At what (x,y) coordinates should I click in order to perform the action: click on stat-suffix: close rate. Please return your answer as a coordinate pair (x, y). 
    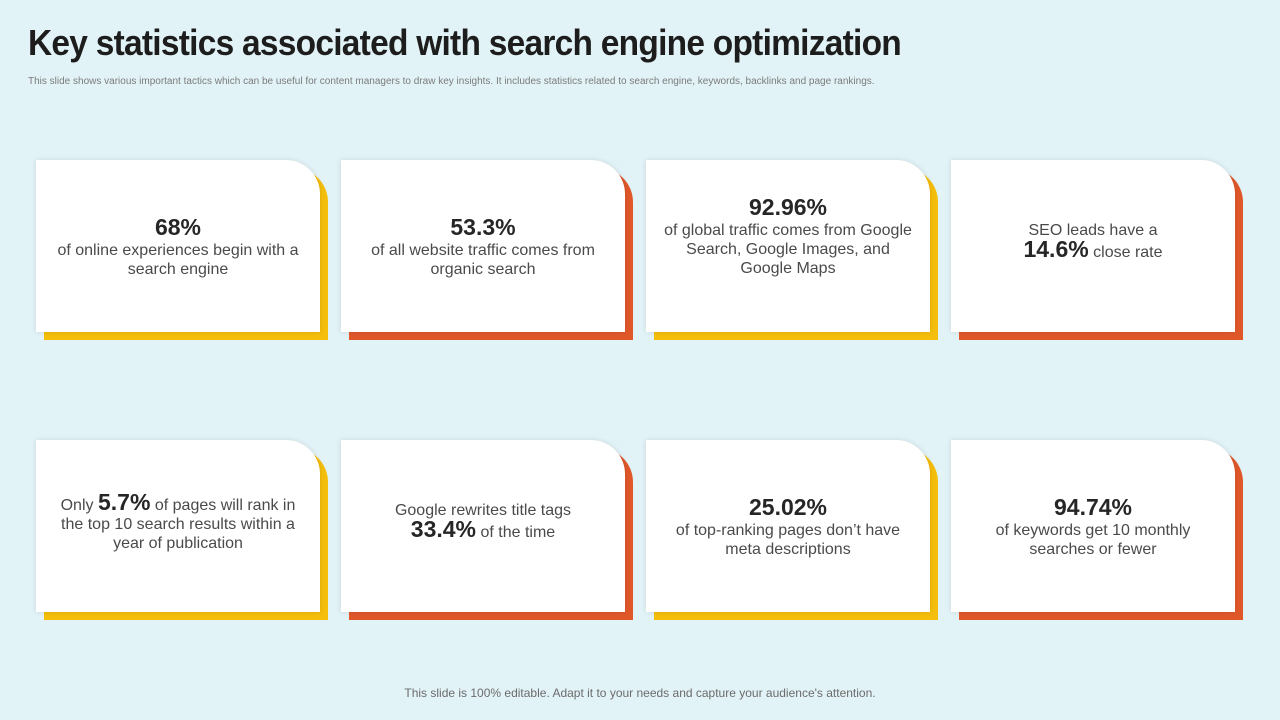
    Looking at the image, I should click on (1128, 252).